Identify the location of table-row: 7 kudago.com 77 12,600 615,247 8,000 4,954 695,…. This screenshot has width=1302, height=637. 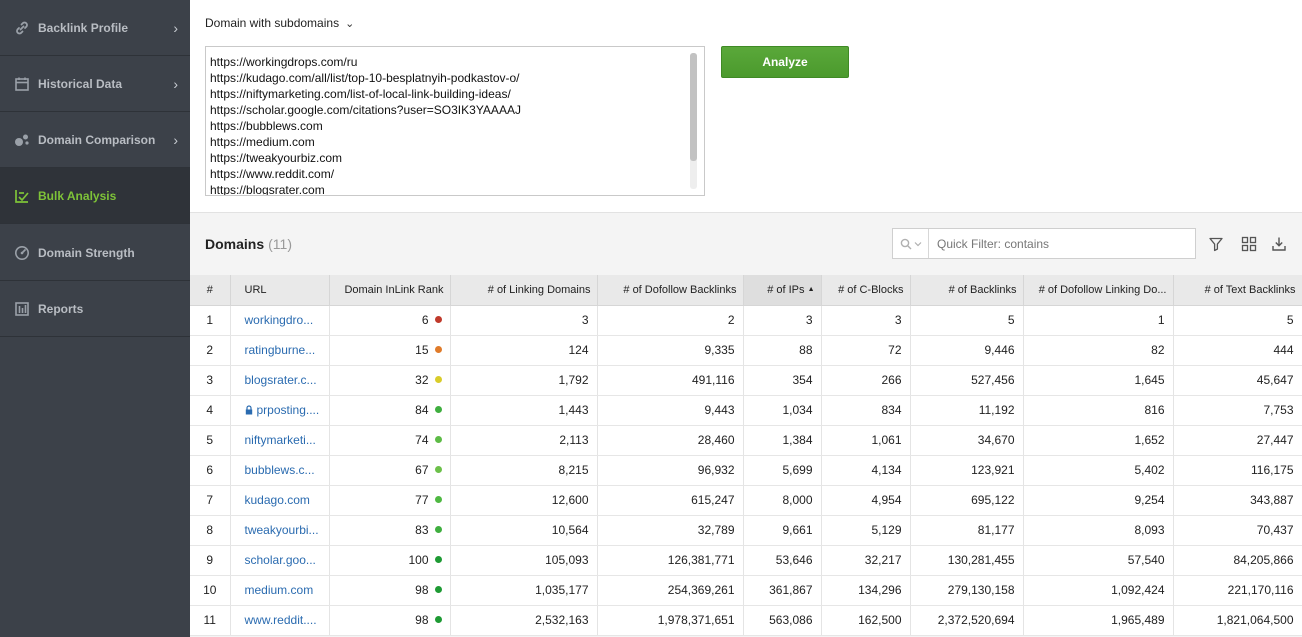
(746, 500).